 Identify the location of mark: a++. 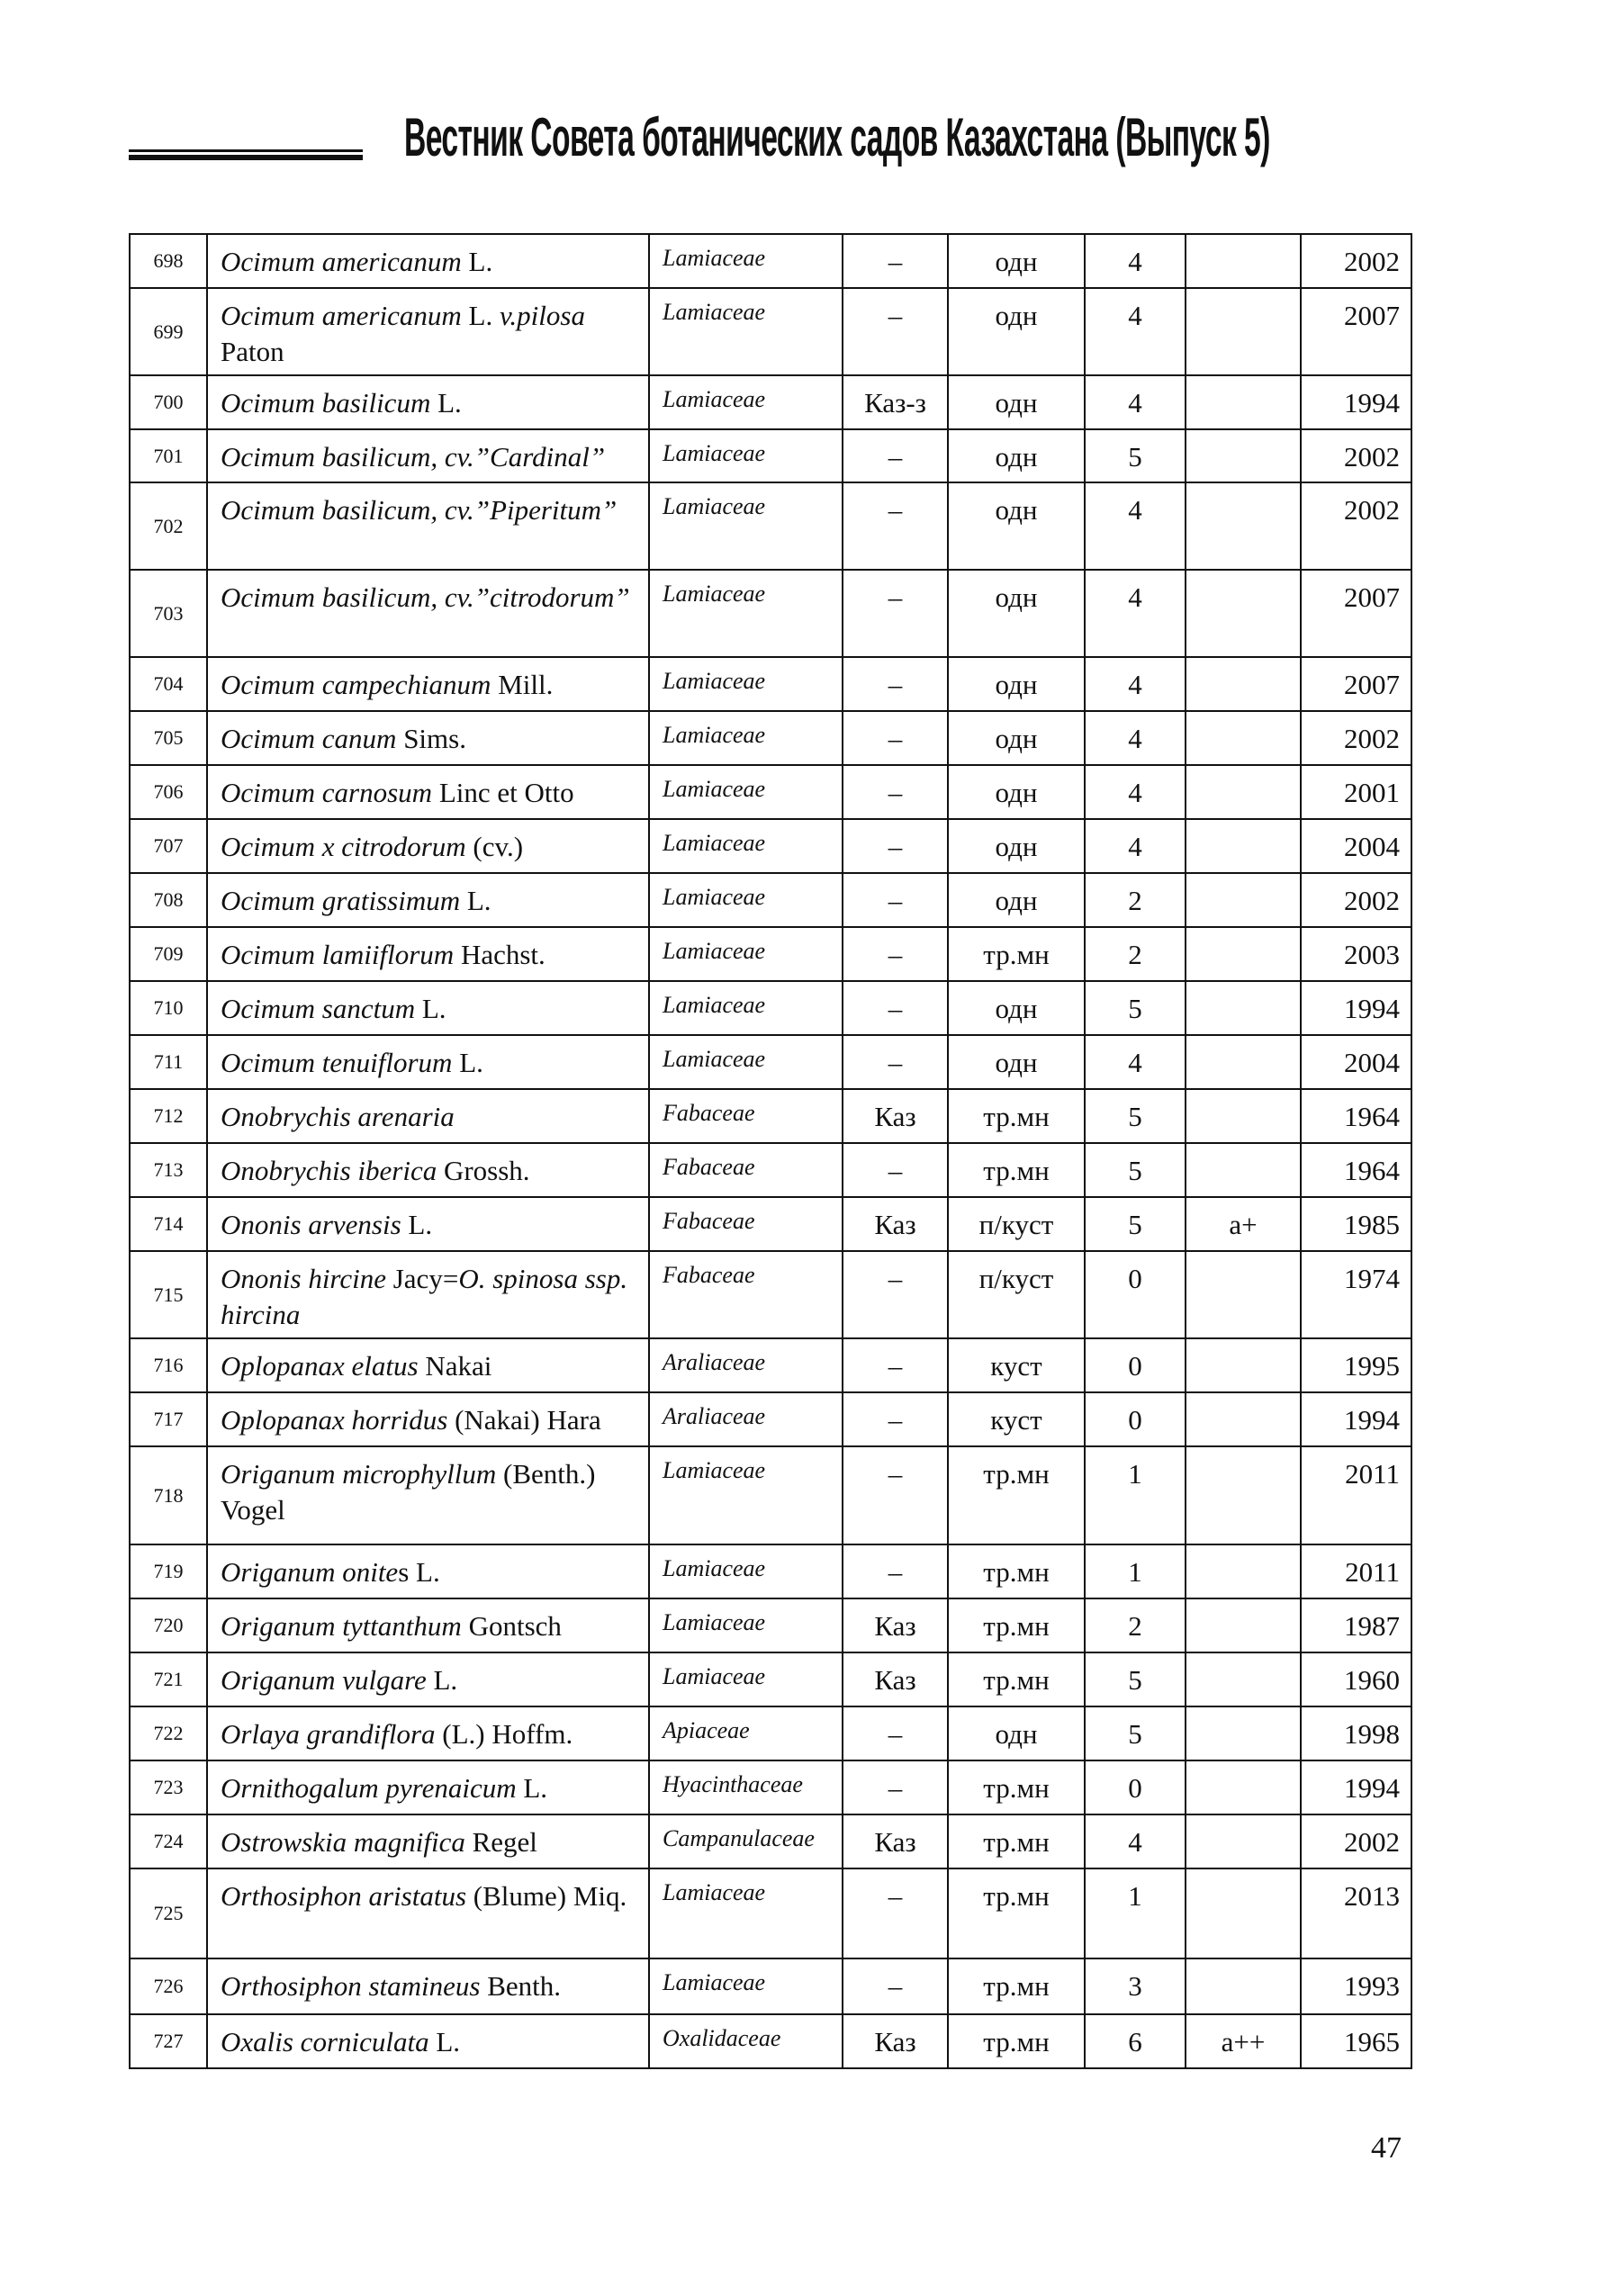
(1243, 2041).